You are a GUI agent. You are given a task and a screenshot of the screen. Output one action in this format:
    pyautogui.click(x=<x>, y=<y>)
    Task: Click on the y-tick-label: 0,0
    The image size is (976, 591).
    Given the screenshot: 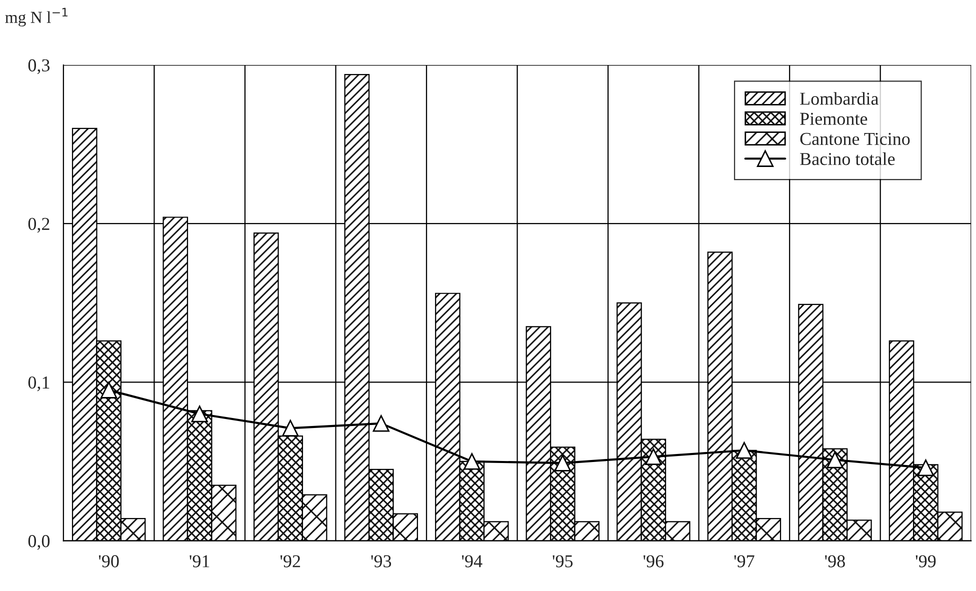 What is the action you would take?
    pyautogui.click(x=39, y=542)
    